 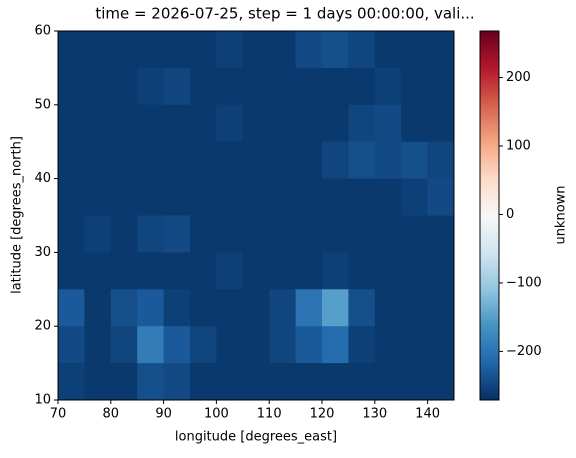 I want to click on colorbar-label: unknown, so click(x=561, y=214).